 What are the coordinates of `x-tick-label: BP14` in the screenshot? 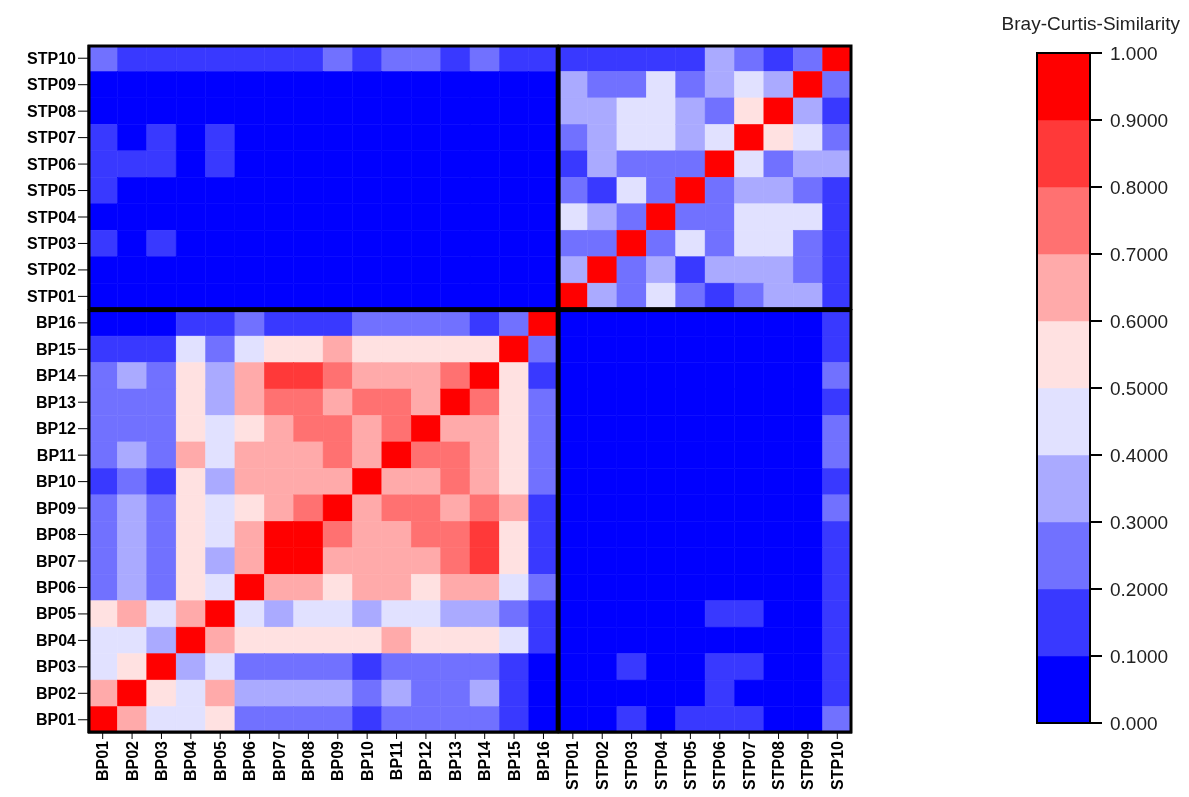 It's located at (485, 761).